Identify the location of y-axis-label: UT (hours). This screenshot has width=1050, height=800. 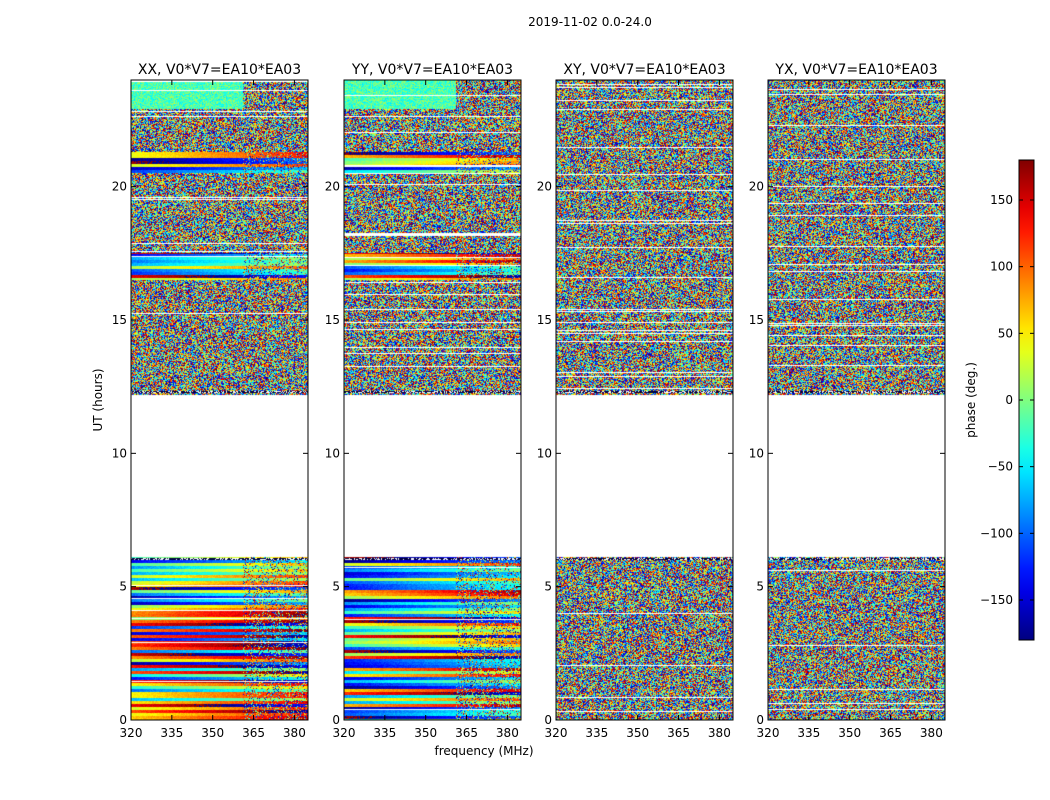
(98, 399).